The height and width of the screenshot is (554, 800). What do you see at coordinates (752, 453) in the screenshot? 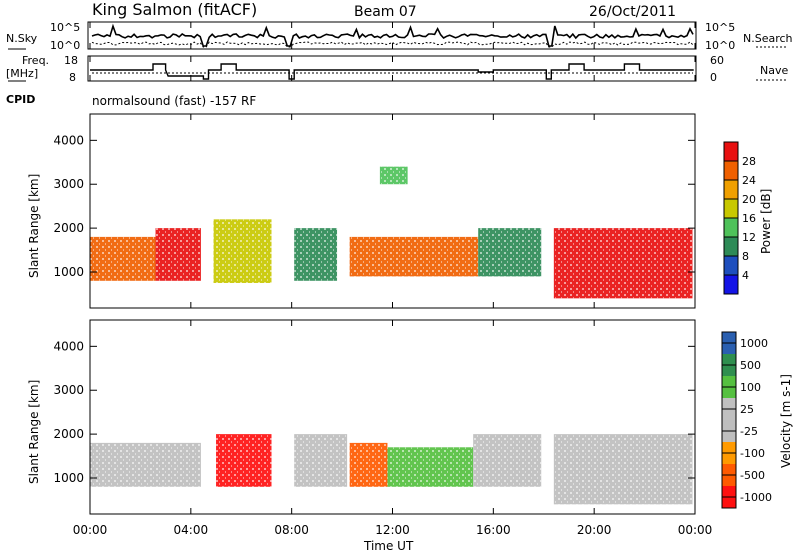
I see `velocity-colorbar-tick-label: -100` at bounding box center [752, 453].